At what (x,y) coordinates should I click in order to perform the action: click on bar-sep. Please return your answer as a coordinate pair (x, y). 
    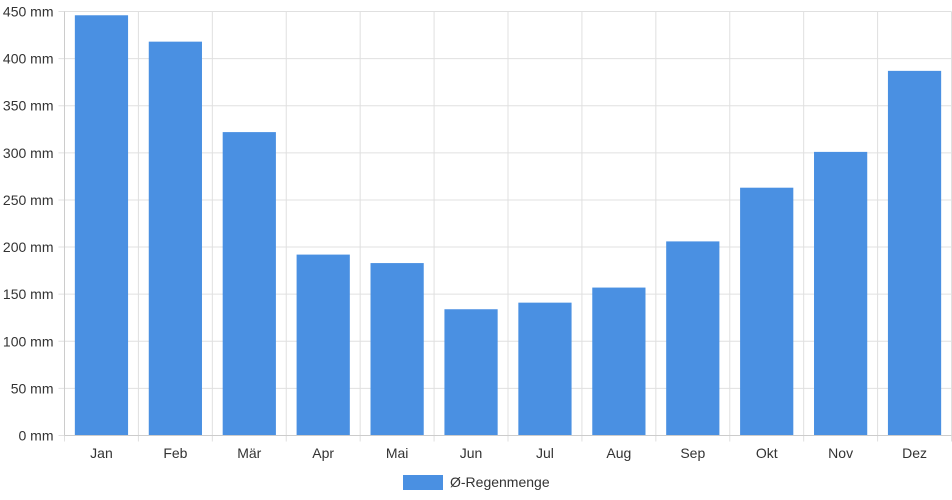
    Looking at the image, I should click on (693, 338).